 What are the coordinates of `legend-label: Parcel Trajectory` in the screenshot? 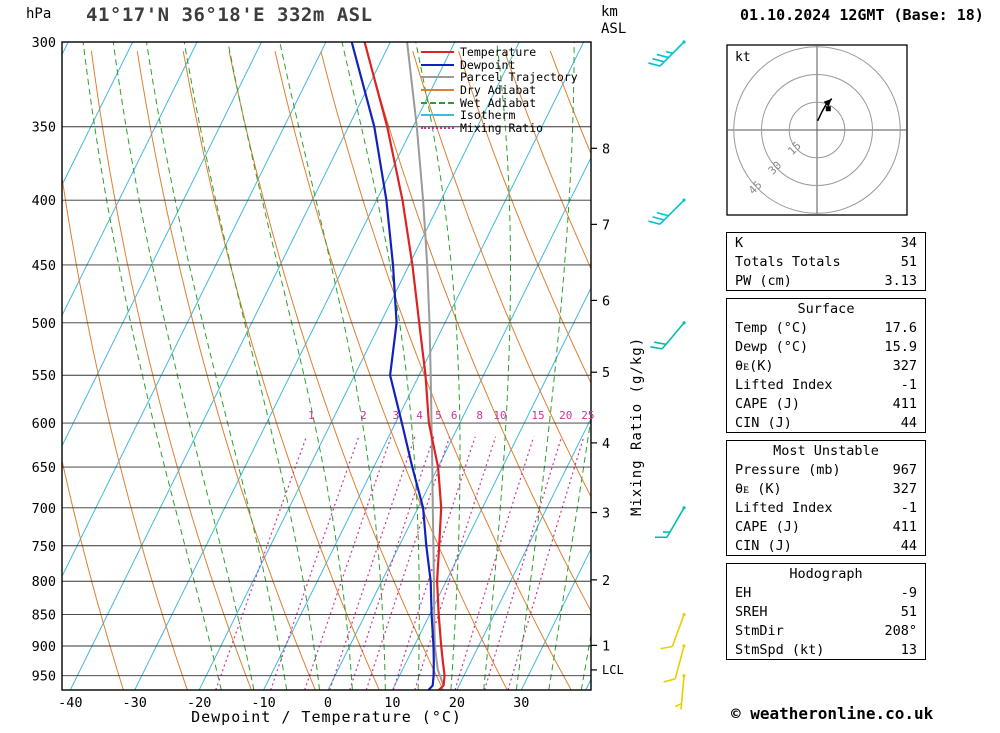 It's located at (519, 77).